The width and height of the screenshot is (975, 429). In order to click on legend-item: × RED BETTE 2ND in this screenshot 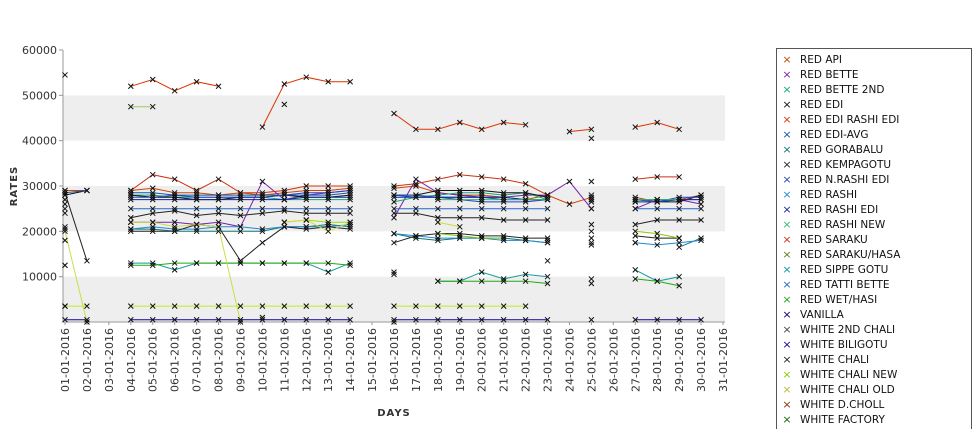, I will do `click(874, 89)`.